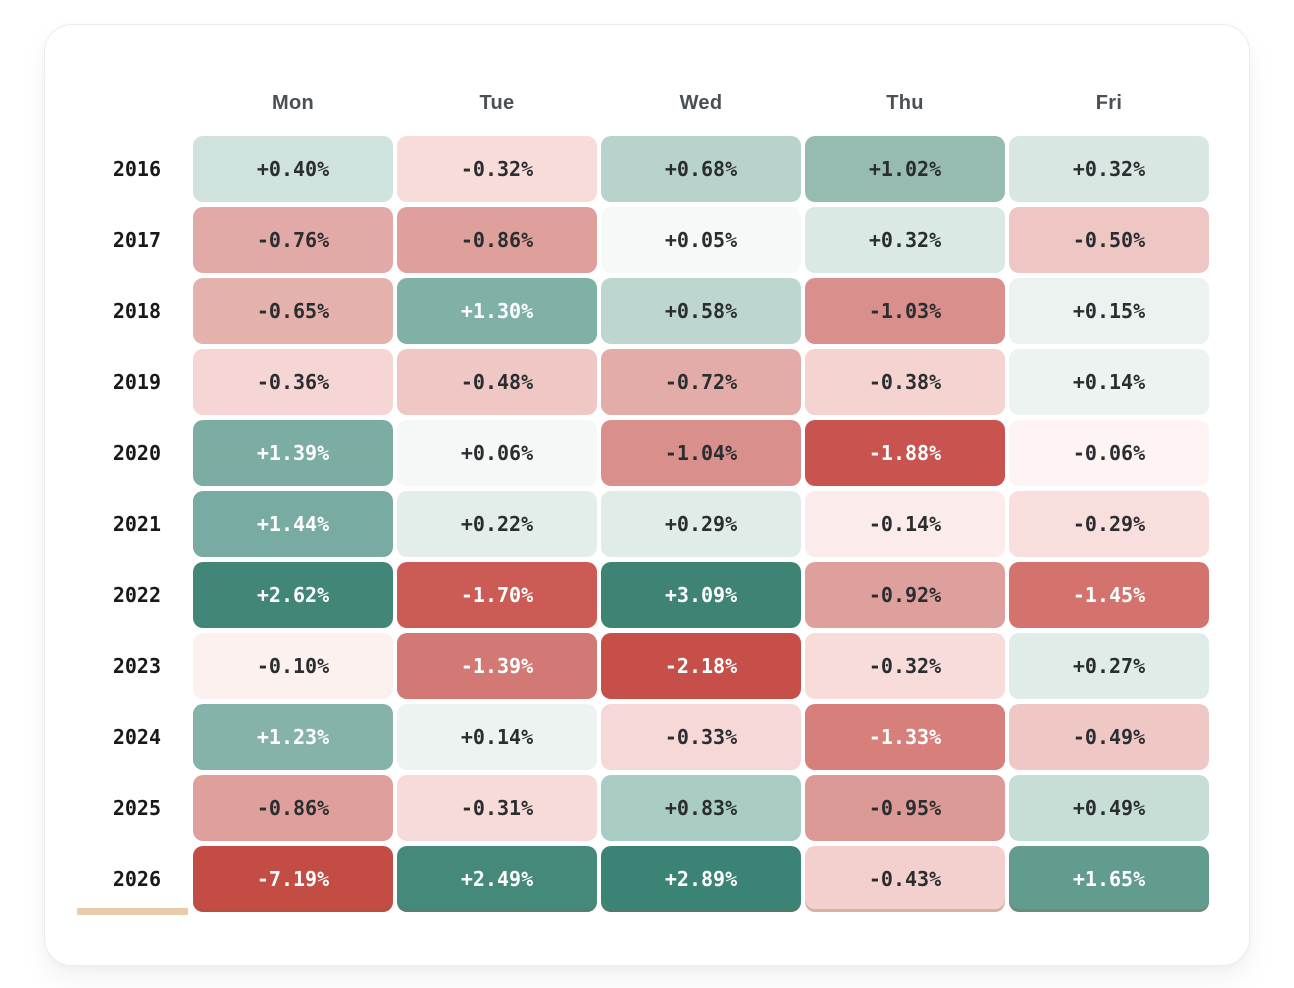 The width and height of the screenshot is (1294, 988). What do you see at coordinates (701, 524) in the screenshot?
I see `heatmap-cell: +0.29%` at bounding box center [701, 524].